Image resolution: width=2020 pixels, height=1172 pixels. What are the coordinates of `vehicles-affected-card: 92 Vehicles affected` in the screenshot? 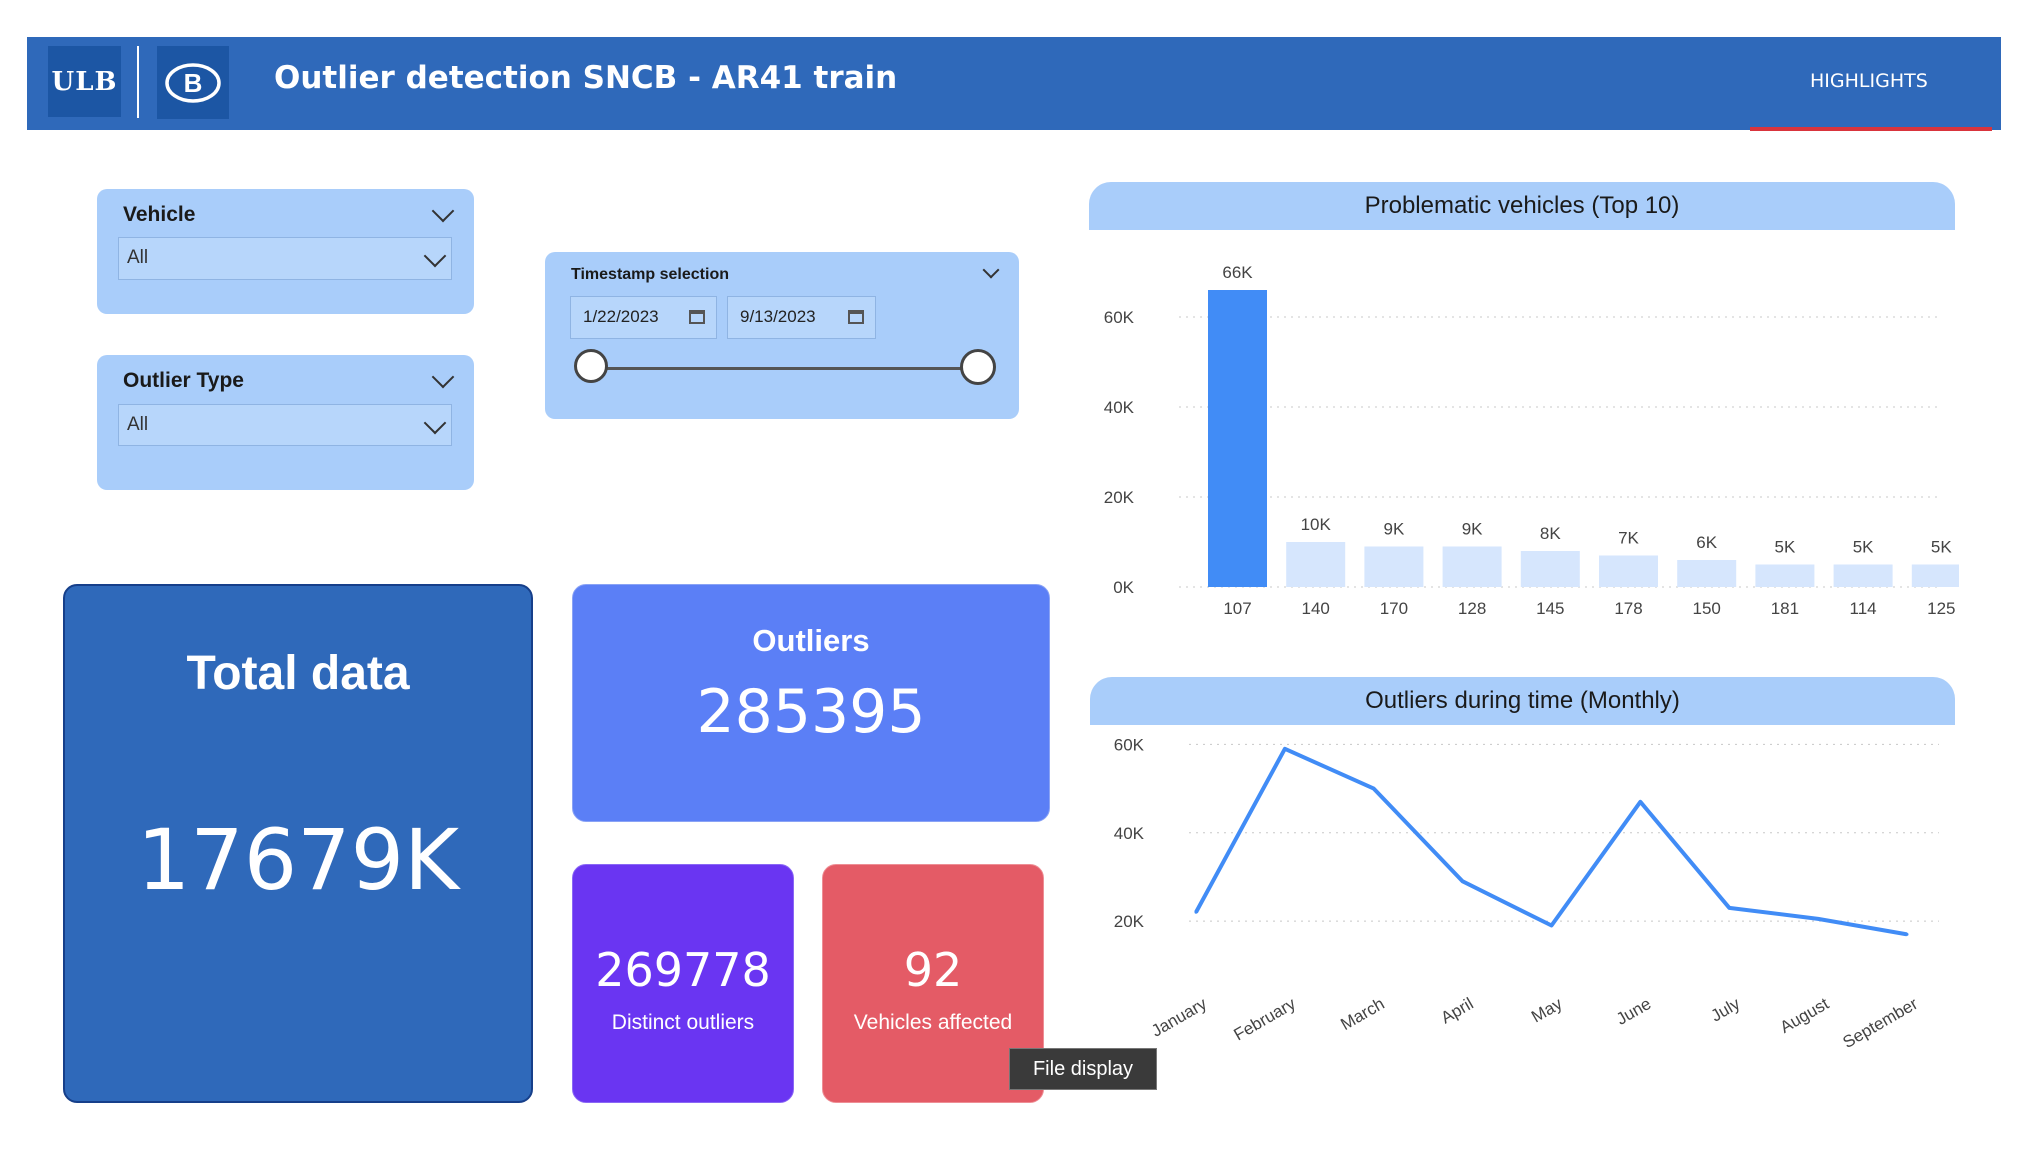 It's located at (933, 983).